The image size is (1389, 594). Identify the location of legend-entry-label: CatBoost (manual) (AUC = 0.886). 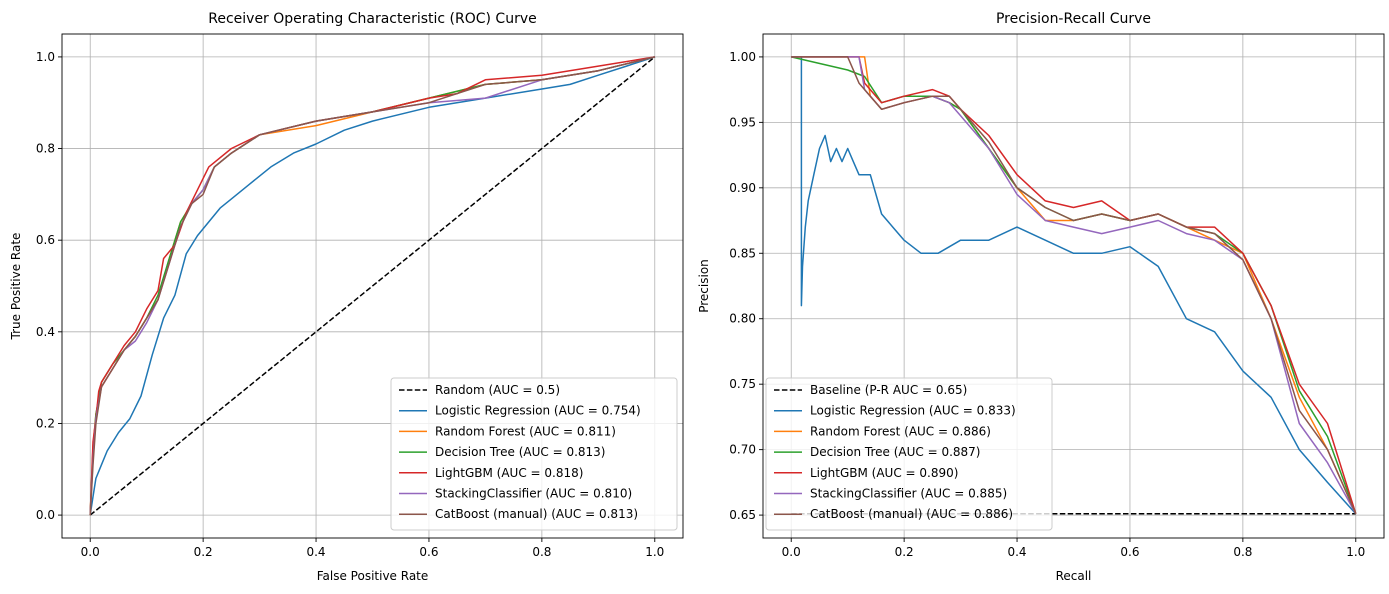
(911, 514).